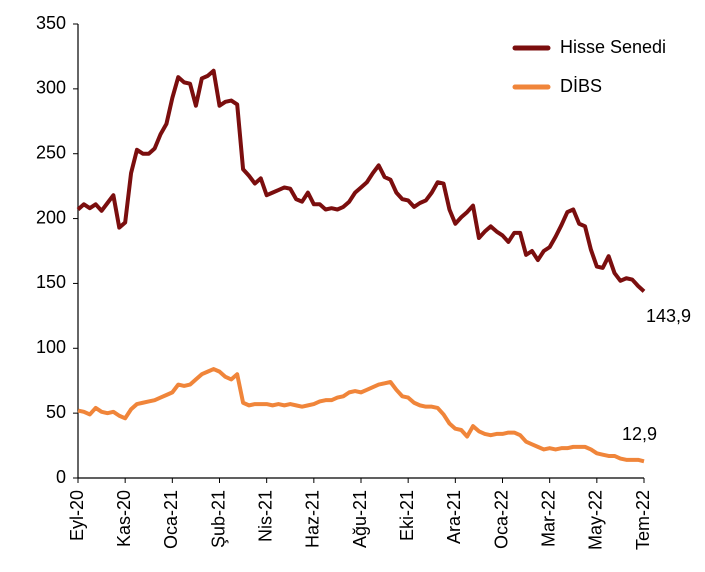  What do you see at coordinates (265, 516) in the screenshot?
I see `x-tick-label: Nis-21` at bounding box center [265, 516].